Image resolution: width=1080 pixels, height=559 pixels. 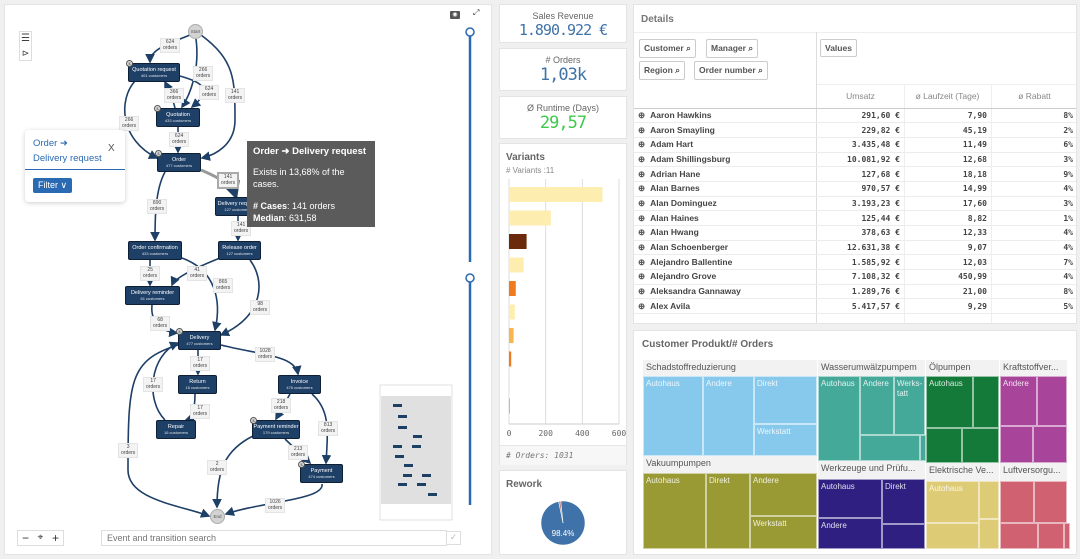 I want to click on edge-label: 1026 orders, so click(x=275, y=505).